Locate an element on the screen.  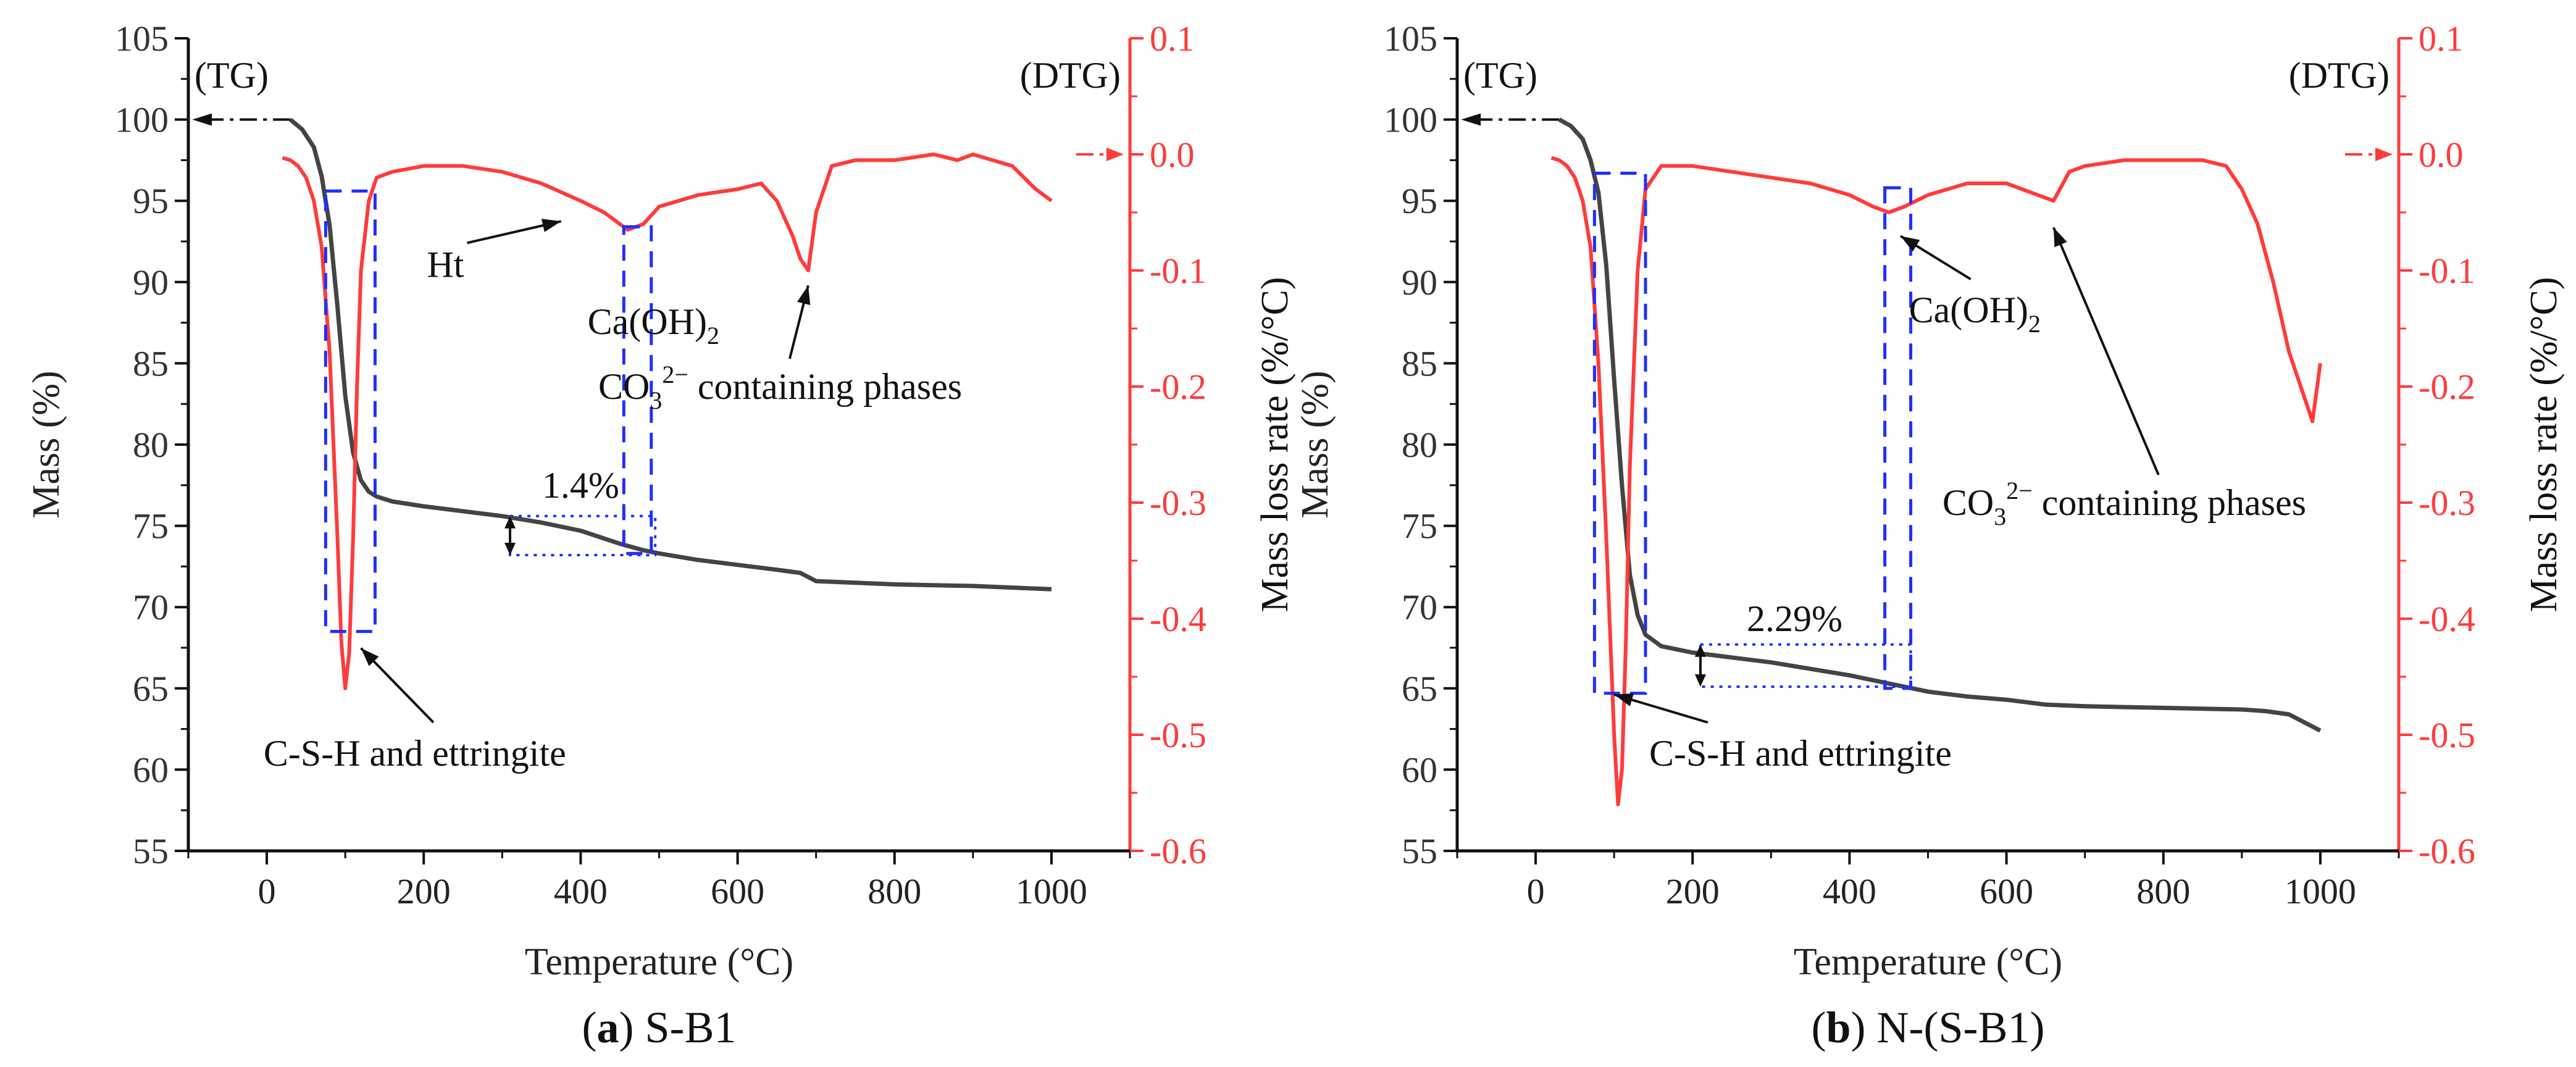
caption-letter: a is located at coordinates (608, 1027).